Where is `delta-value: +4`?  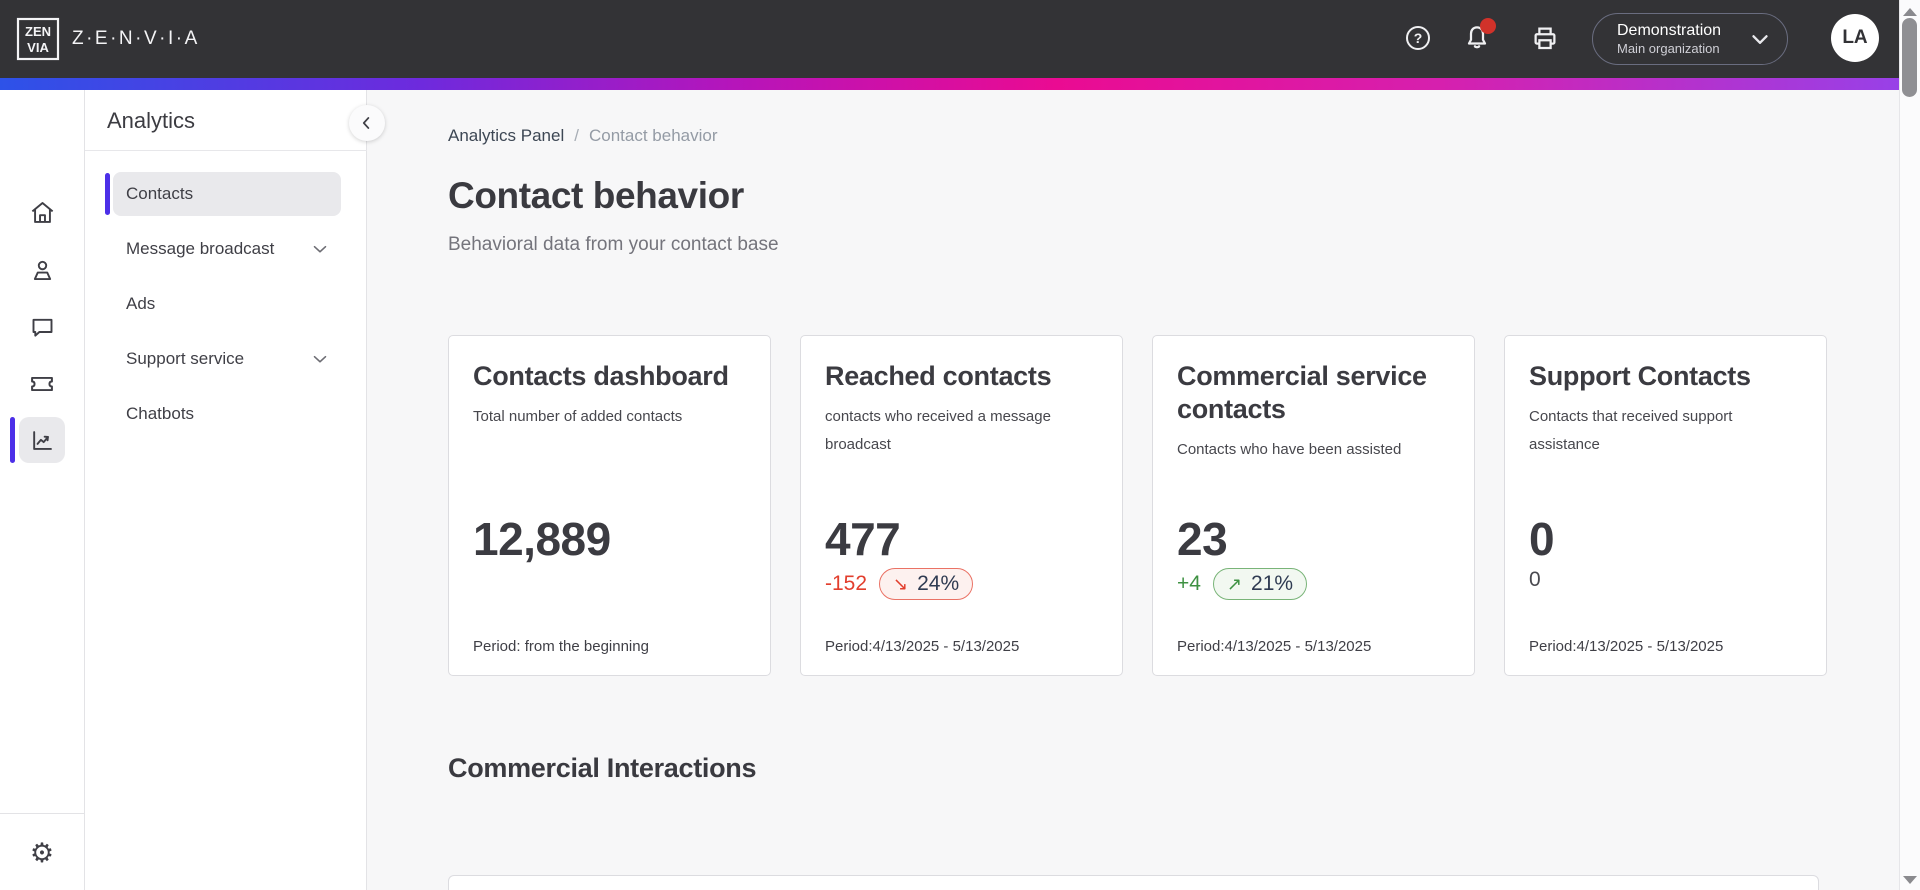 delta-value: +4 is located at coordinates (1189, 583).